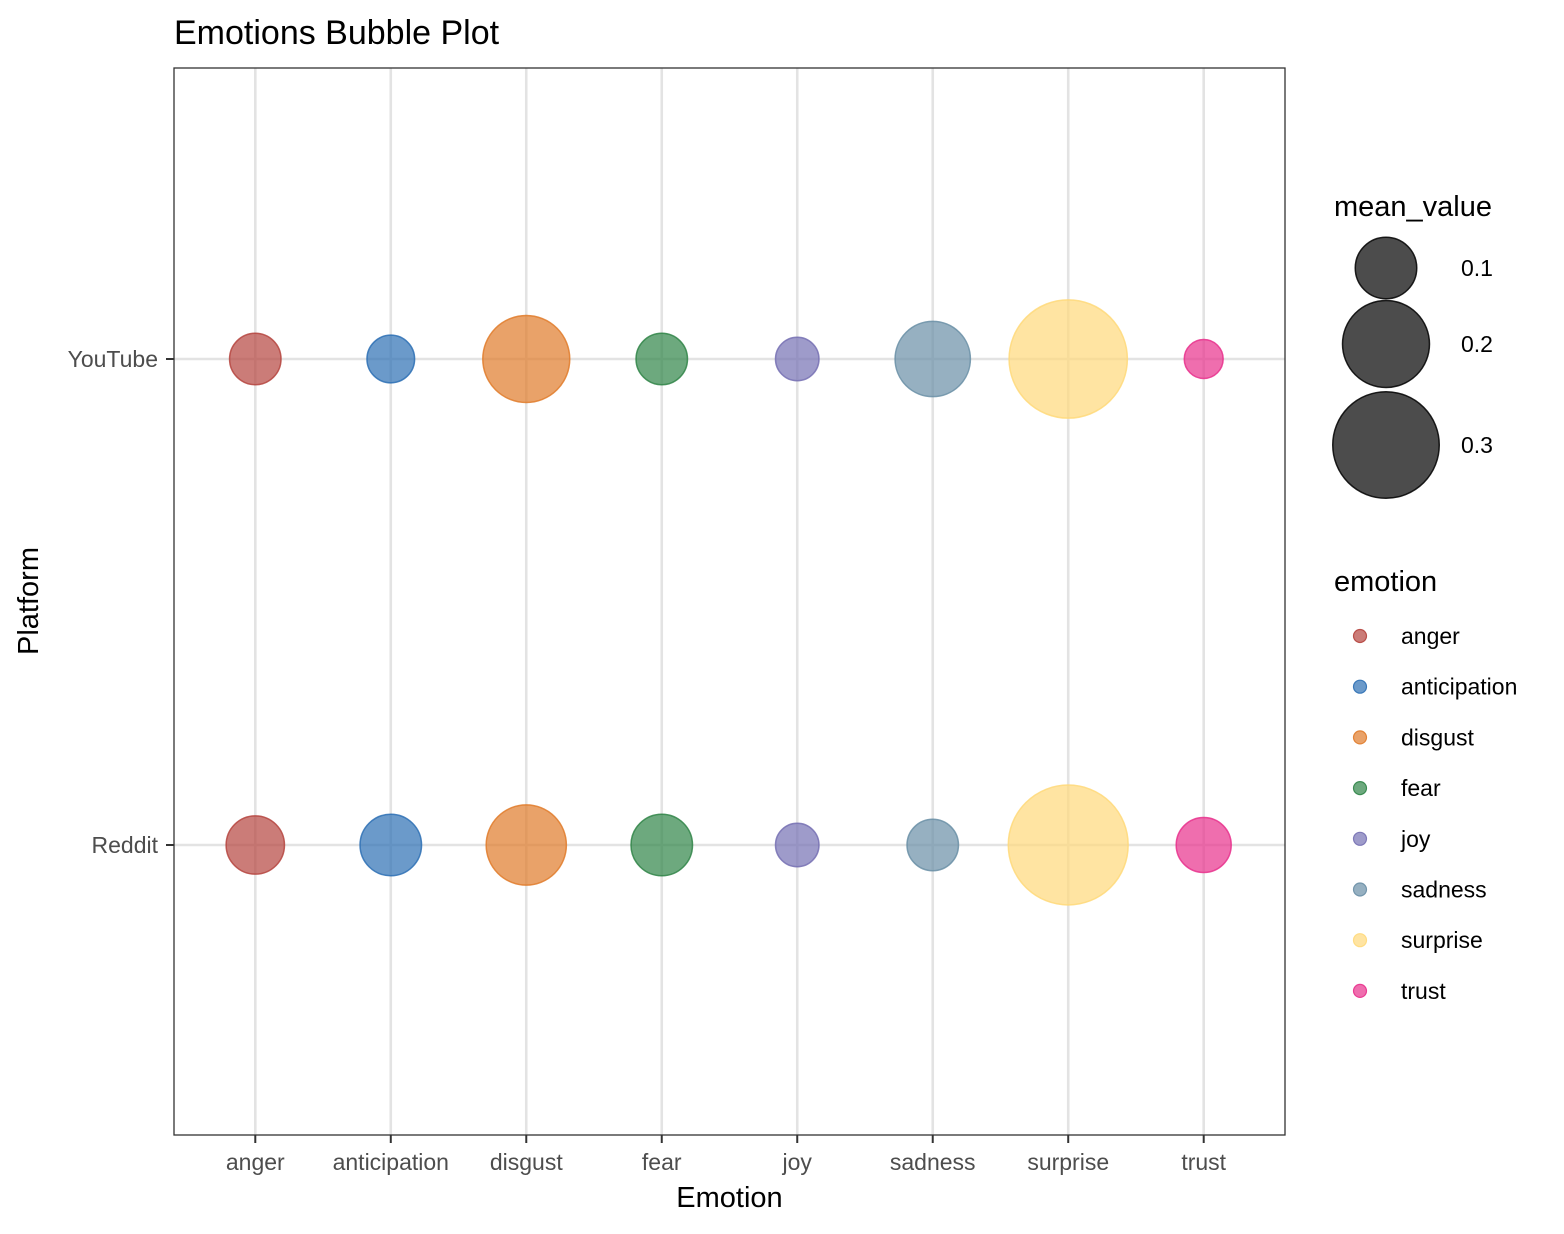 This screenshot has width=1564, height=1234. Describe the element at coordinates (255, 1162) in the screenshot. I see `x-tick-label-anger: anger` at that location.